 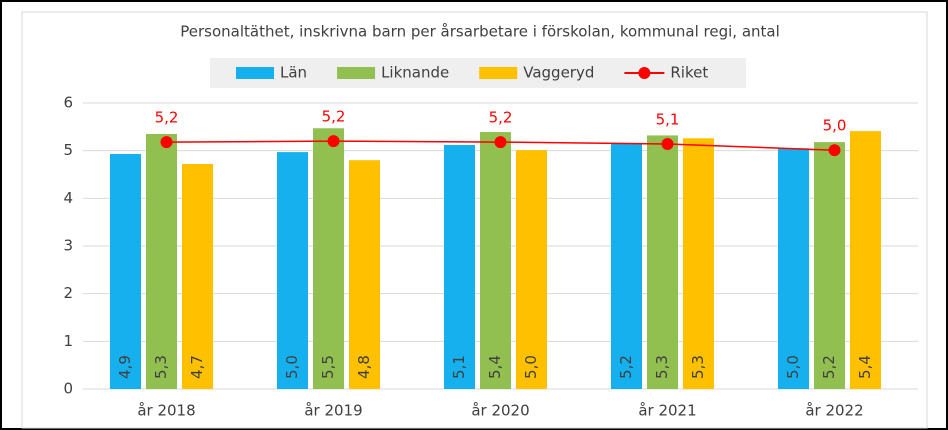 I want to click on bar-value-label: 4,8, so click(x=364, y=367).